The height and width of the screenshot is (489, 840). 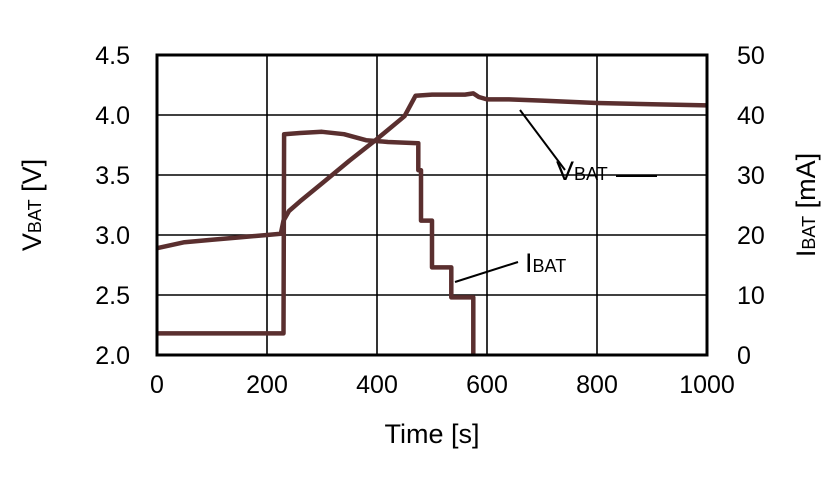 What do you see at coordinates (550, 266) in the screenshot?
I see `ibat-label-sub: BAT` at bounding box center [550, 266].